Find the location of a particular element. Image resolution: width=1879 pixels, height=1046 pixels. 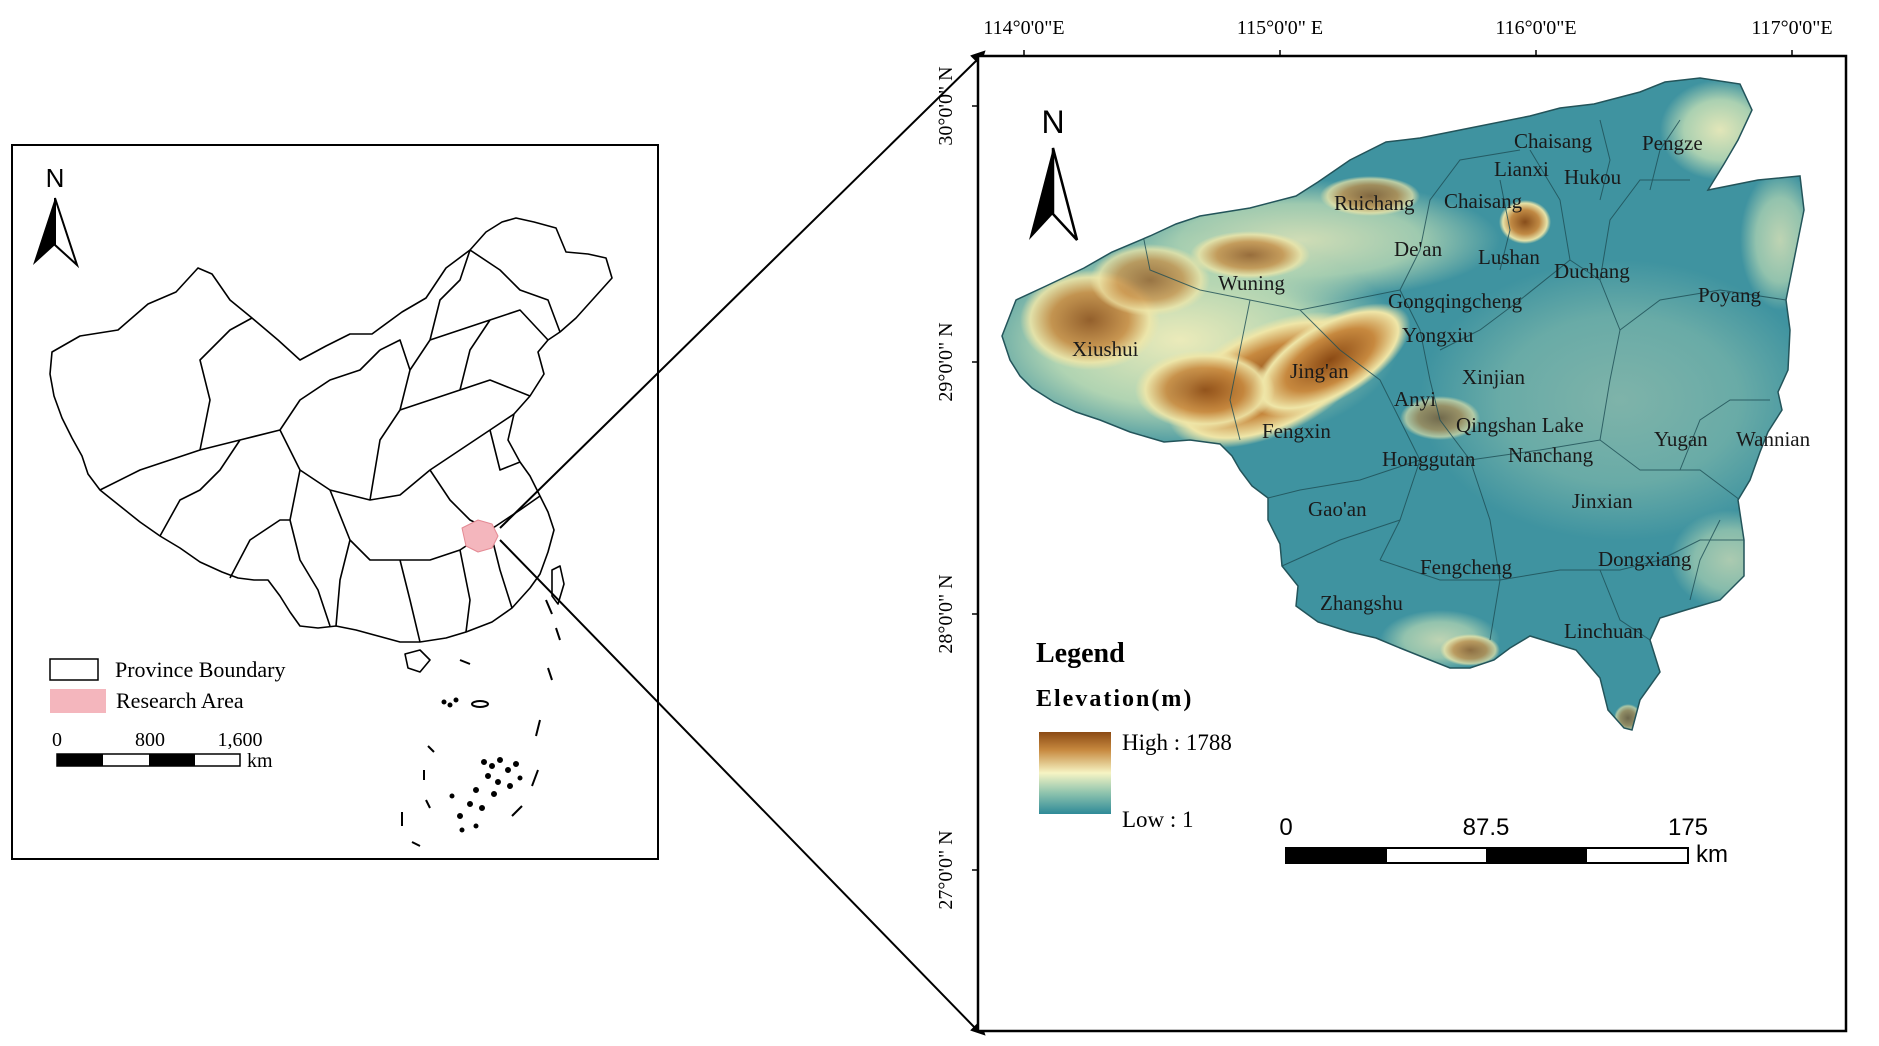

province-boundary-swatch is located at coordinates (74, 669).